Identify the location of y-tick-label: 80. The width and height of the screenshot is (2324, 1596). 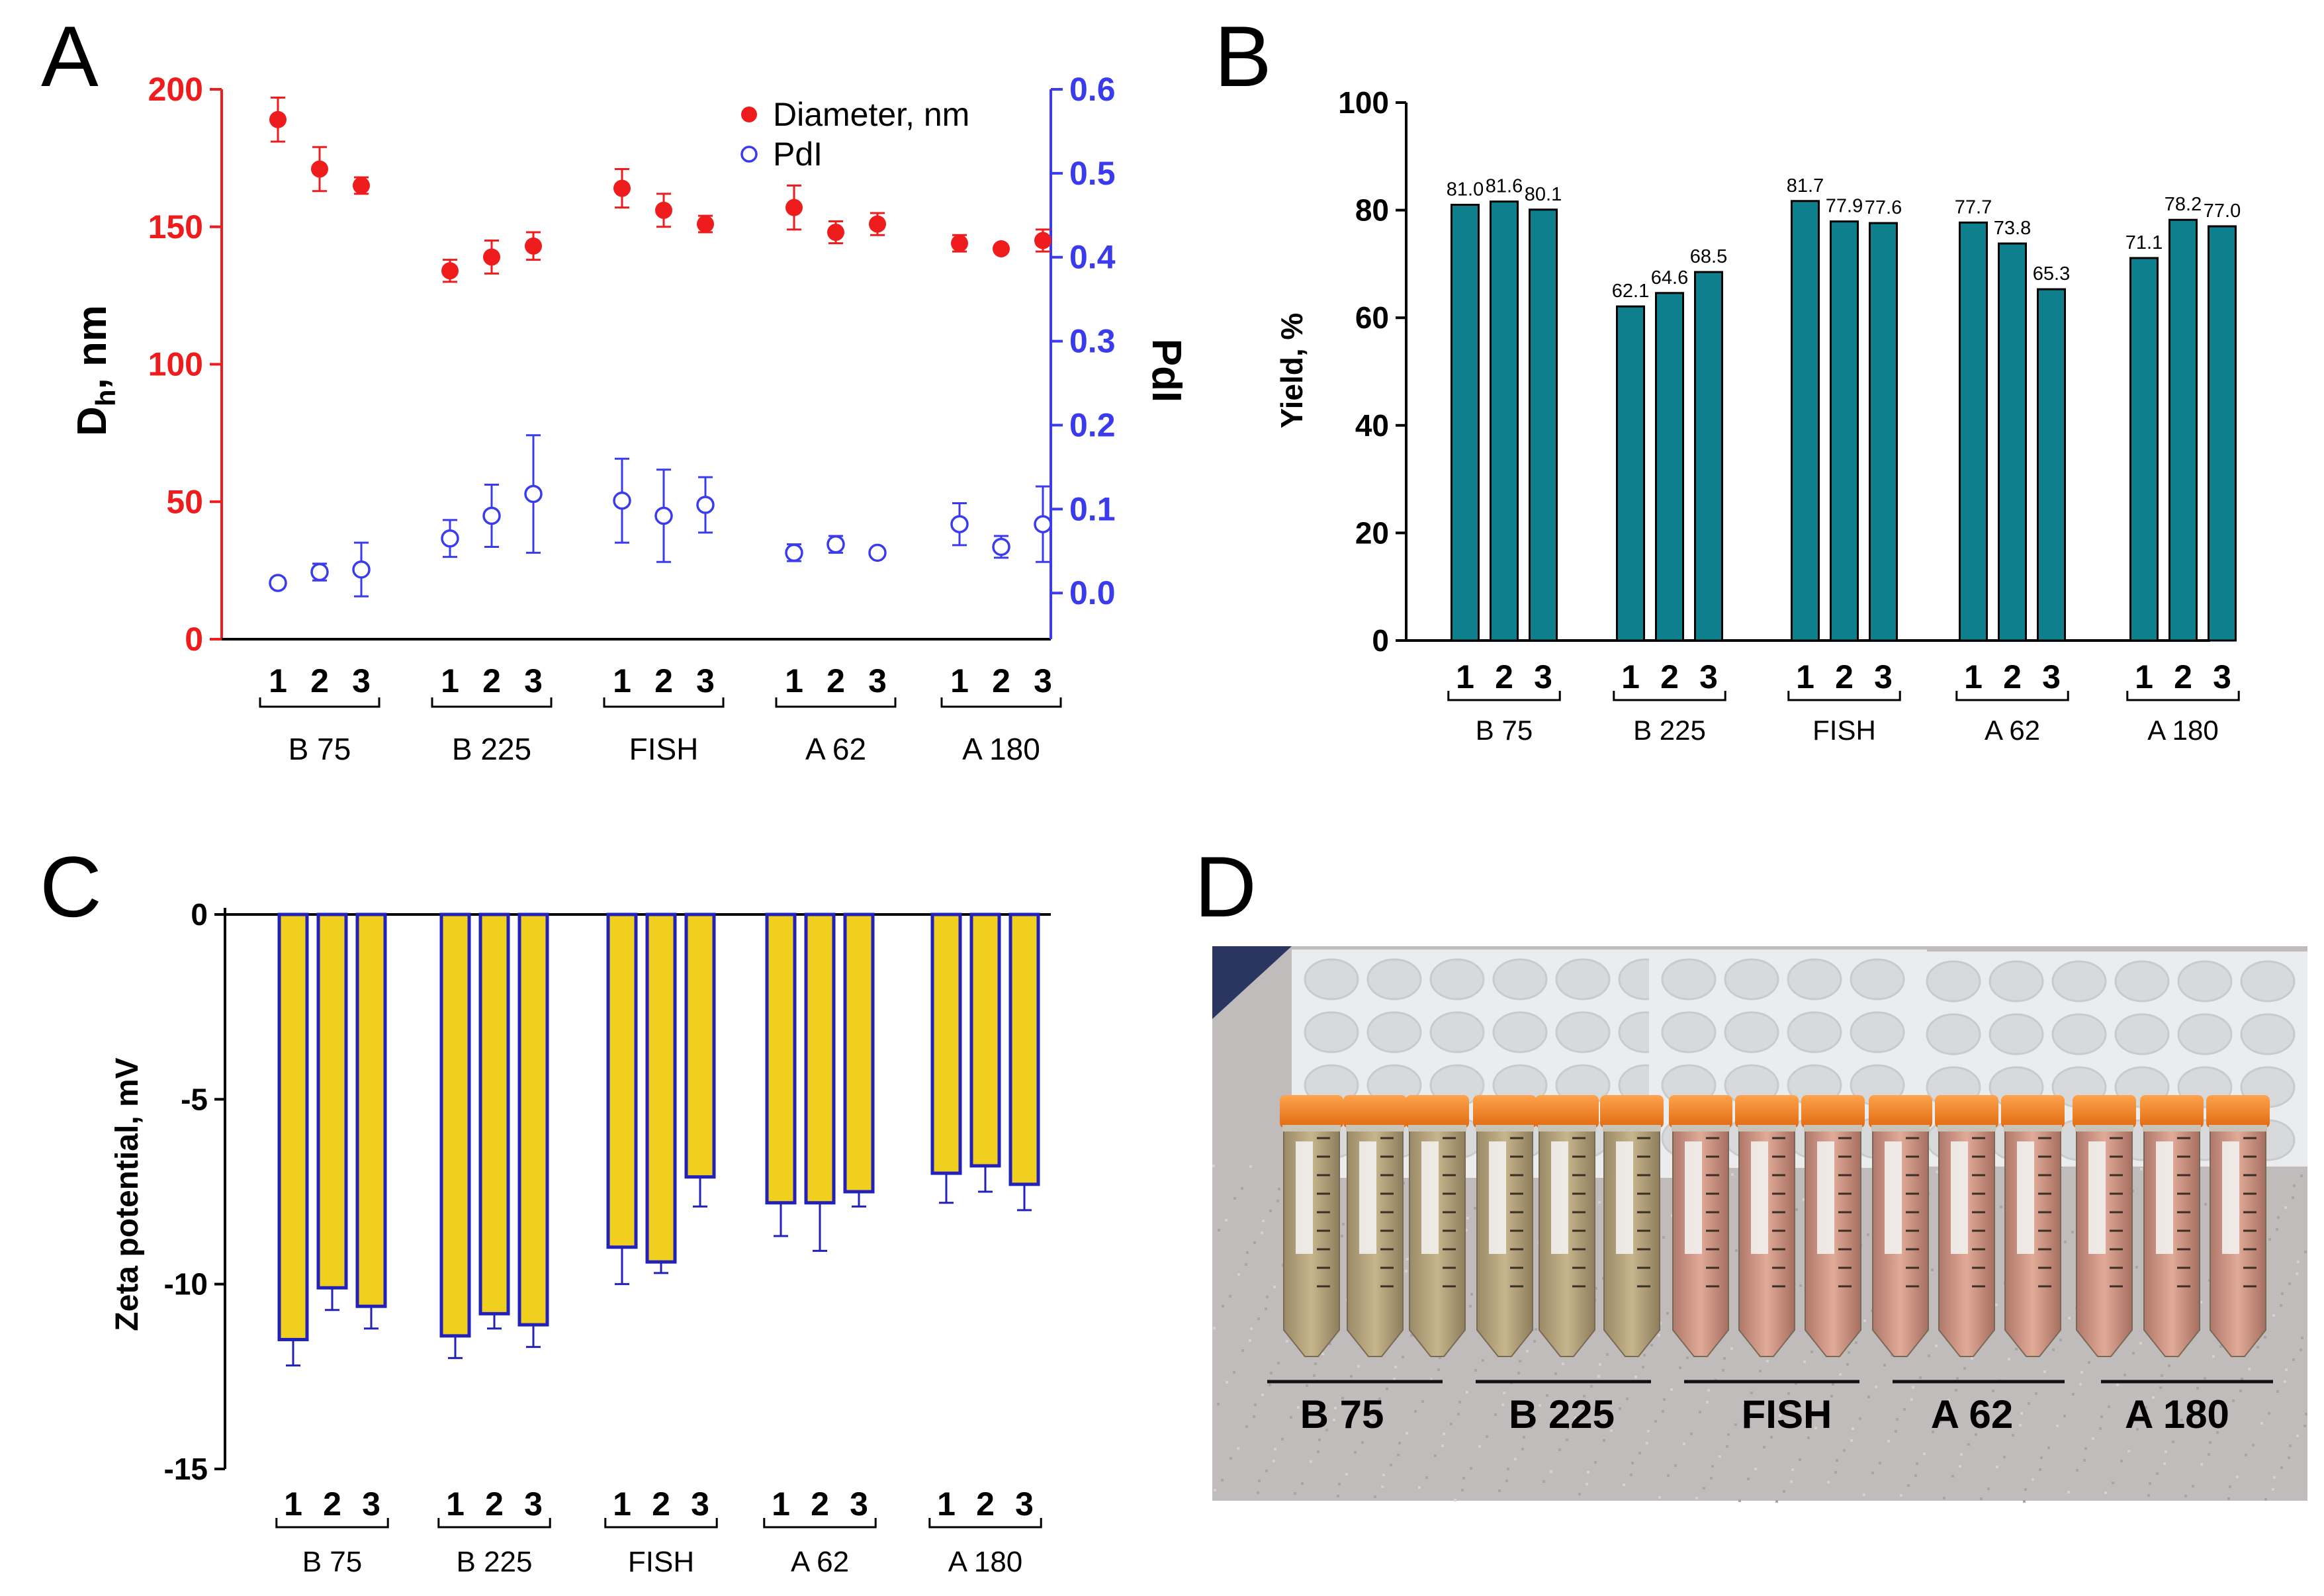
(1372, 210).